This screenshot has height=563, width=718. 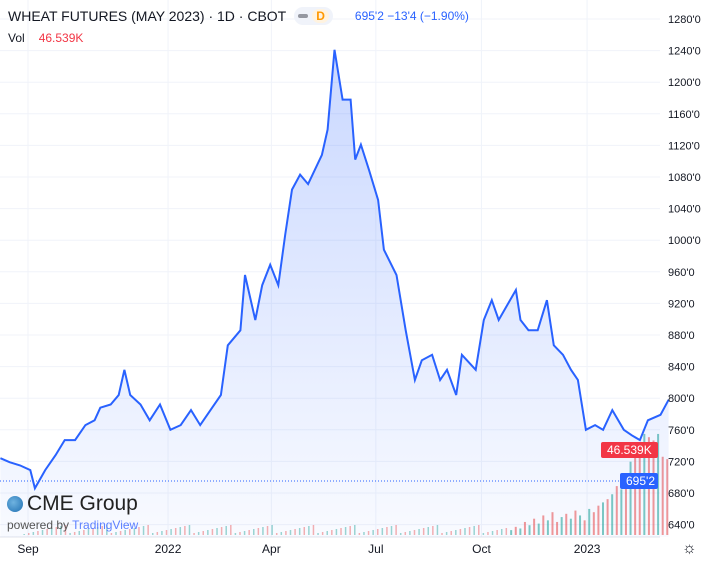 I want to click on y-tick-label: 680'0, so click(x=681, y=494).